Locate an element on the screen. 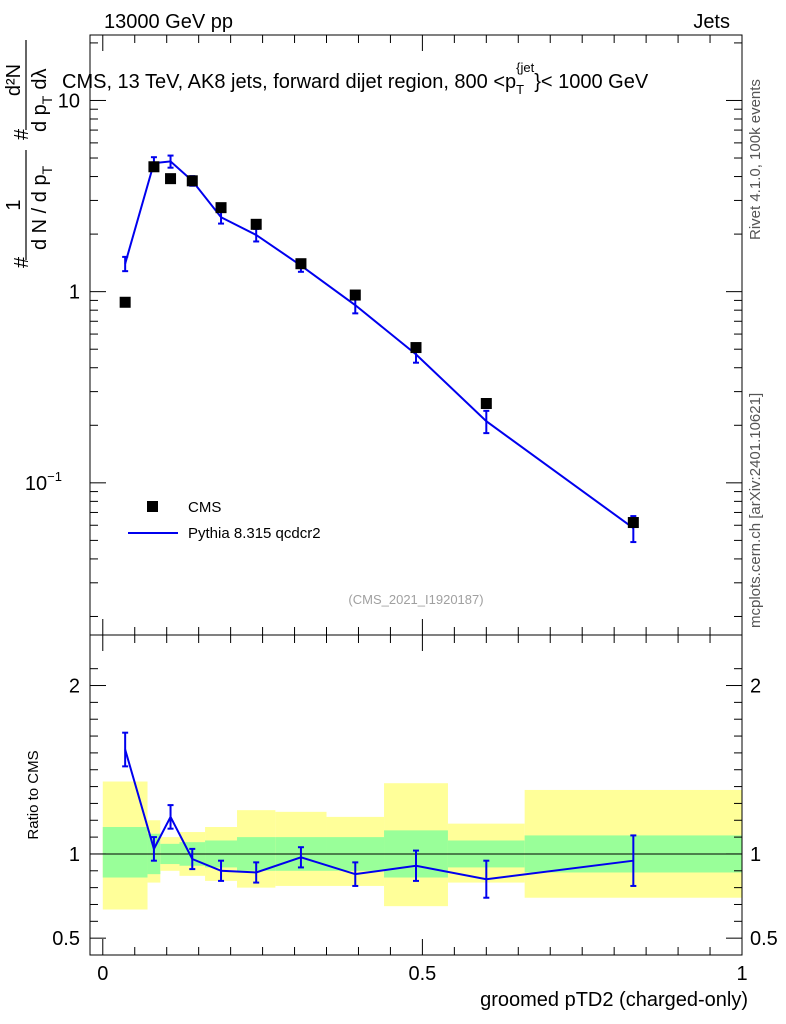  main-y-tick-label: 1 is located at coordinates (74, 293).